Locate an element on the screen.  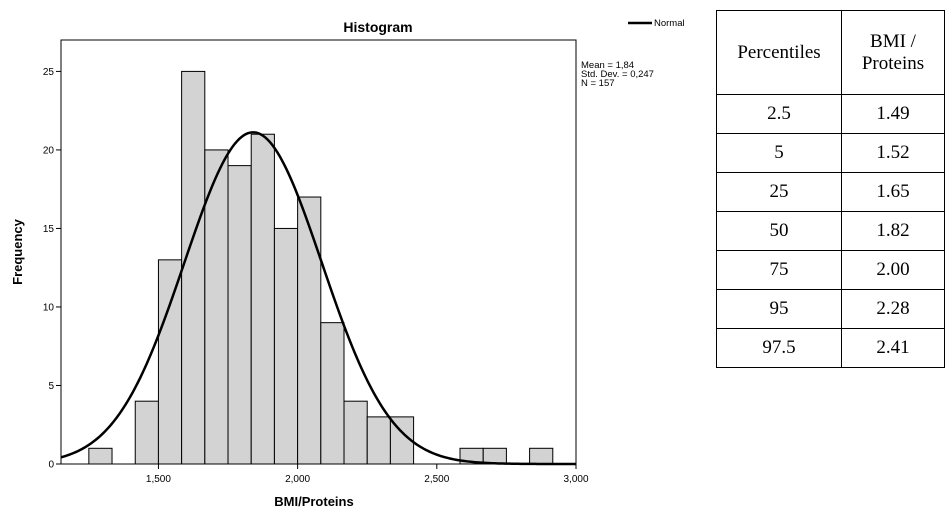
y-tick-label: 25 is located at coordinates (49, 72).